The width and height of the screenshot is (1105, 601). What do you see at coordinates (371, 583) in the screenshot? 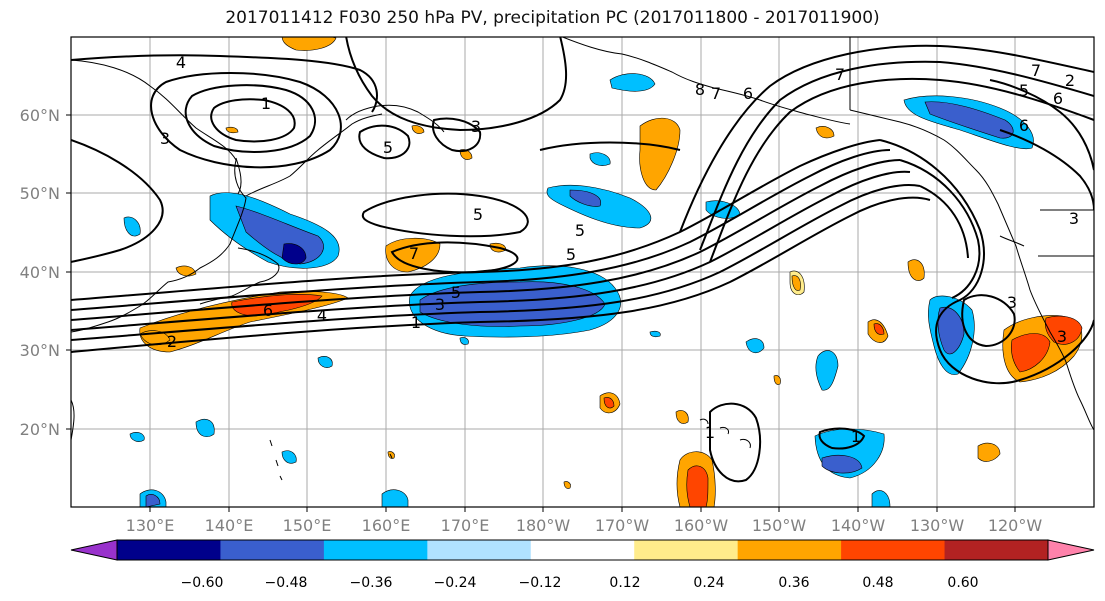
I see `colorbar-tick-label: −0.36` at bounding box center [371, 583].